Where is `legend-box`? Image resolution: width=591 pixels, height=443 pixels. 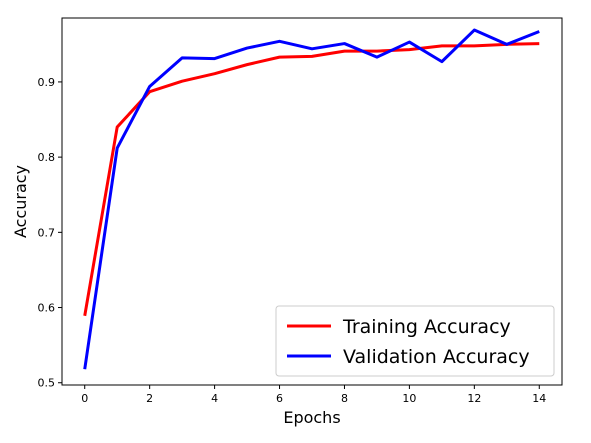 legend-box is located at coordinates (415, 341).